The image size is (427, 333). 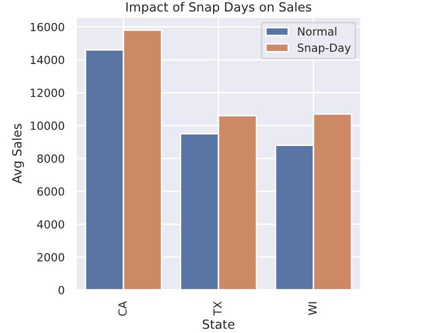 What do you see at coordinates (50, 224) in the screenshot?
I see `y-tick-label: 4000` at bounding box center [50, 224].